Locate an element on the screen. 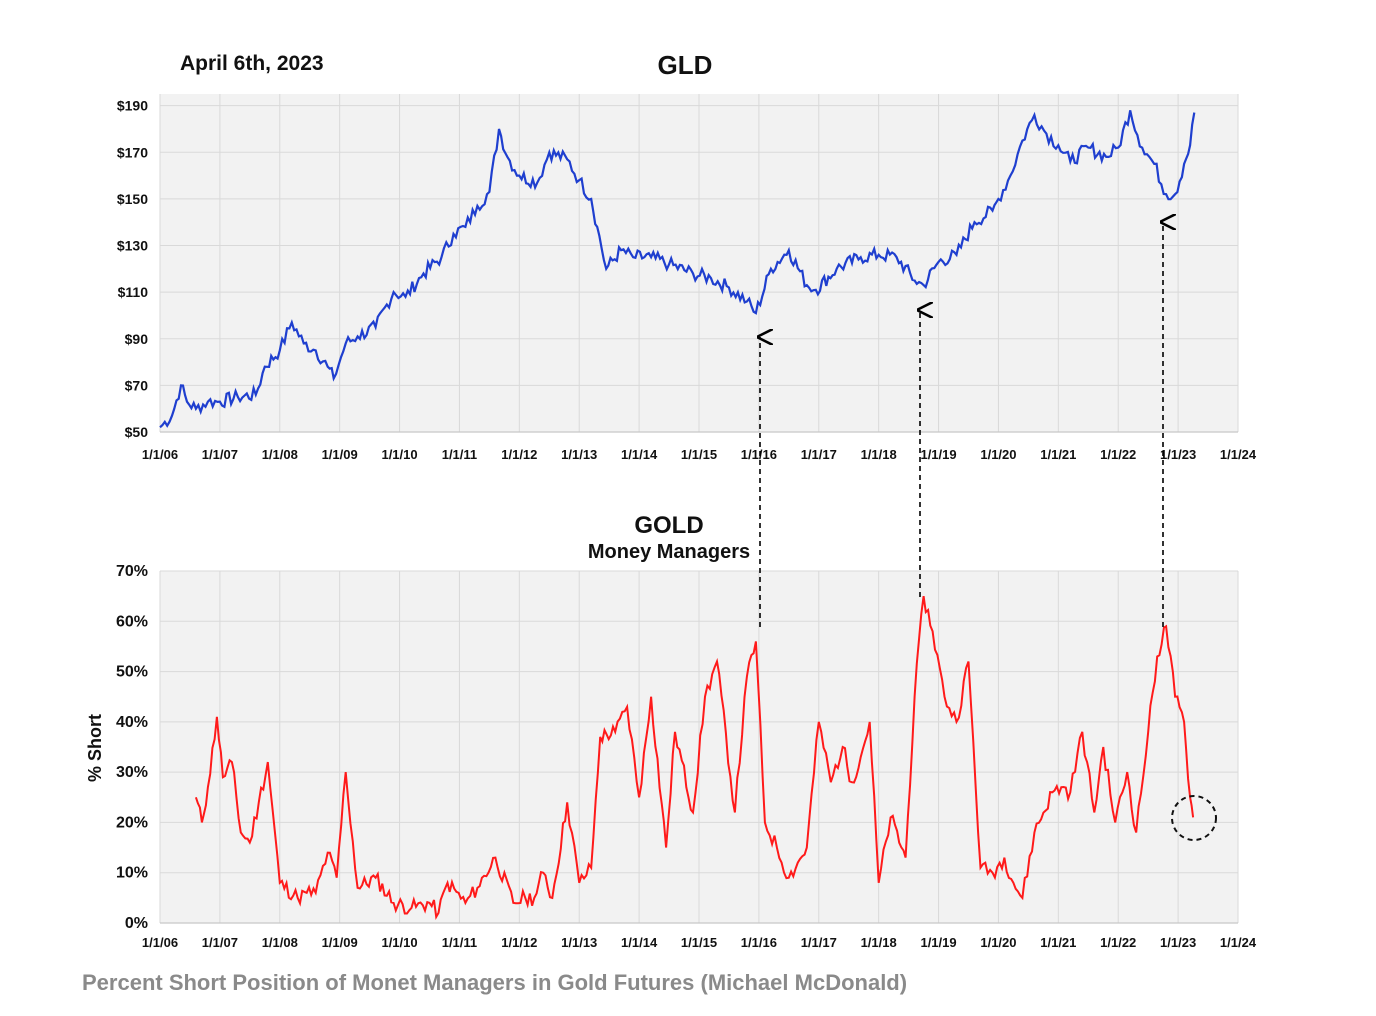 Image resolution: width=1376 pixels, height=1016 pixels. trough-arrows is located at coordinates (961, 424).